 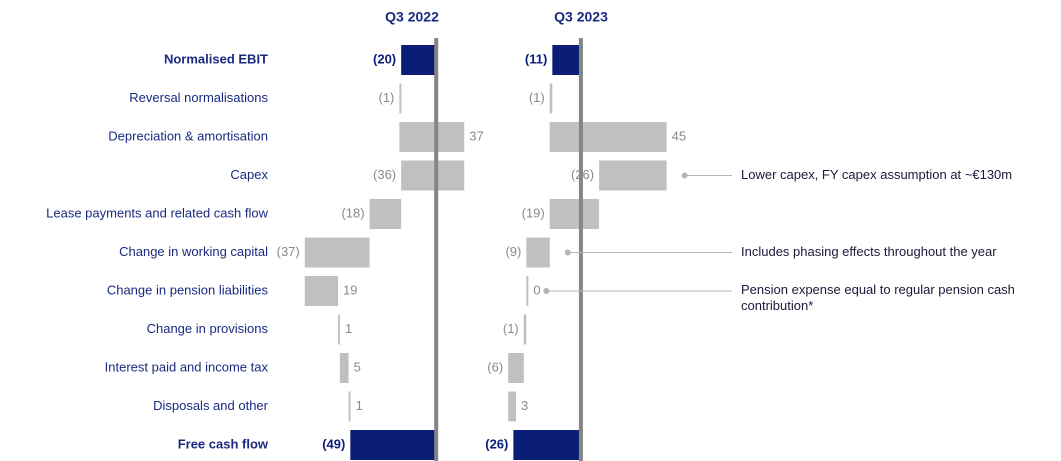 I want to click on category-label: Interest paid and income tax, so click(x=187, y=366).